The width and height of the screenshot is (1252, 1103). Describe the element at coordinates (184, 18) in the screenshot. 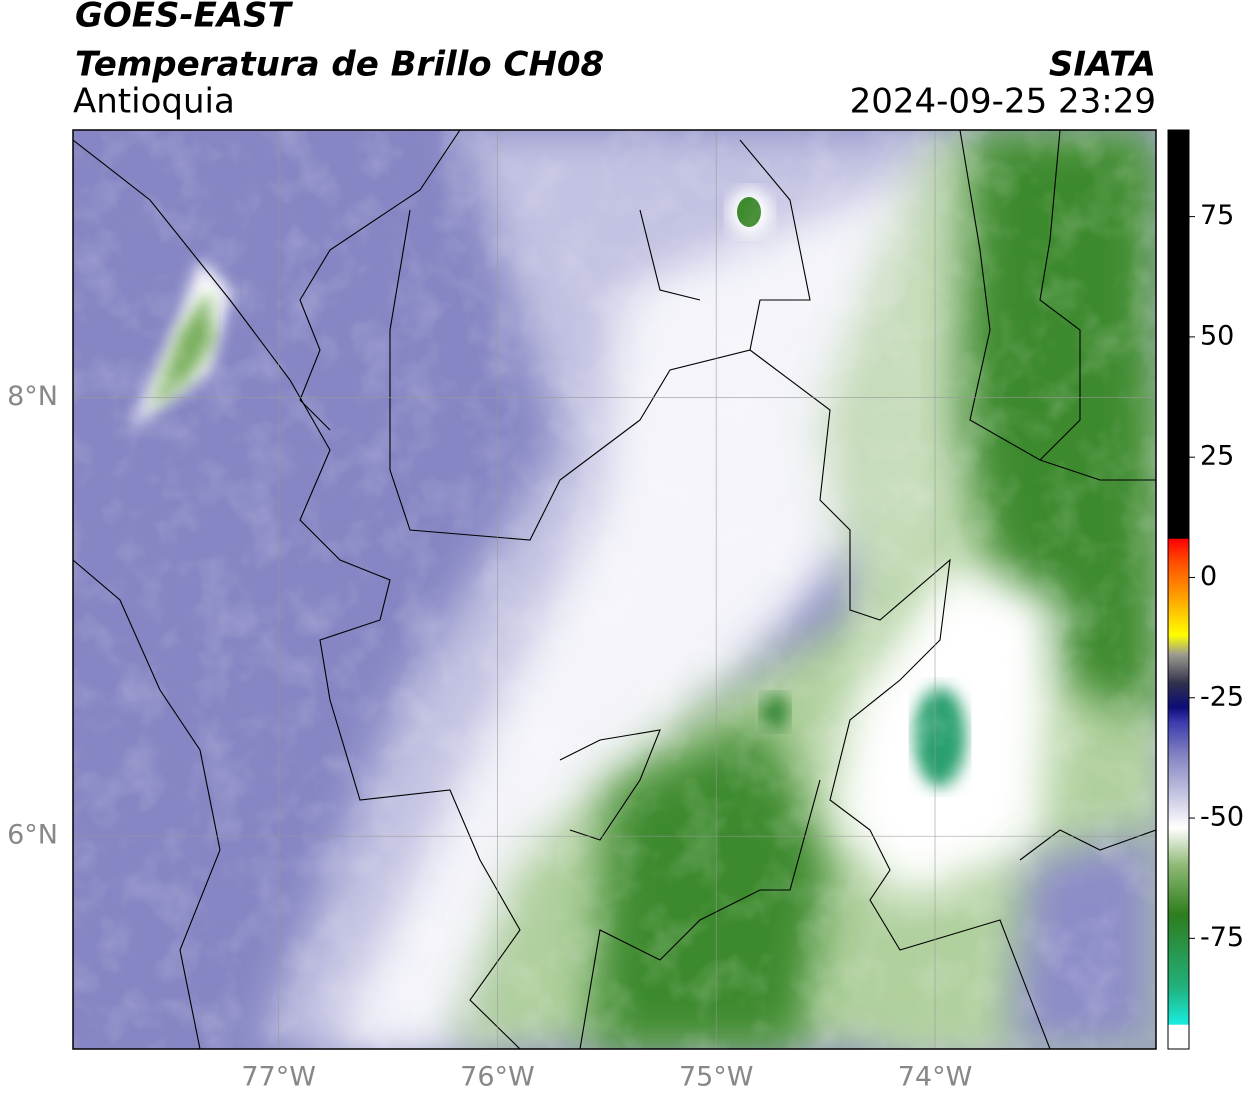

I see `title: GOES-EAST` at that location.